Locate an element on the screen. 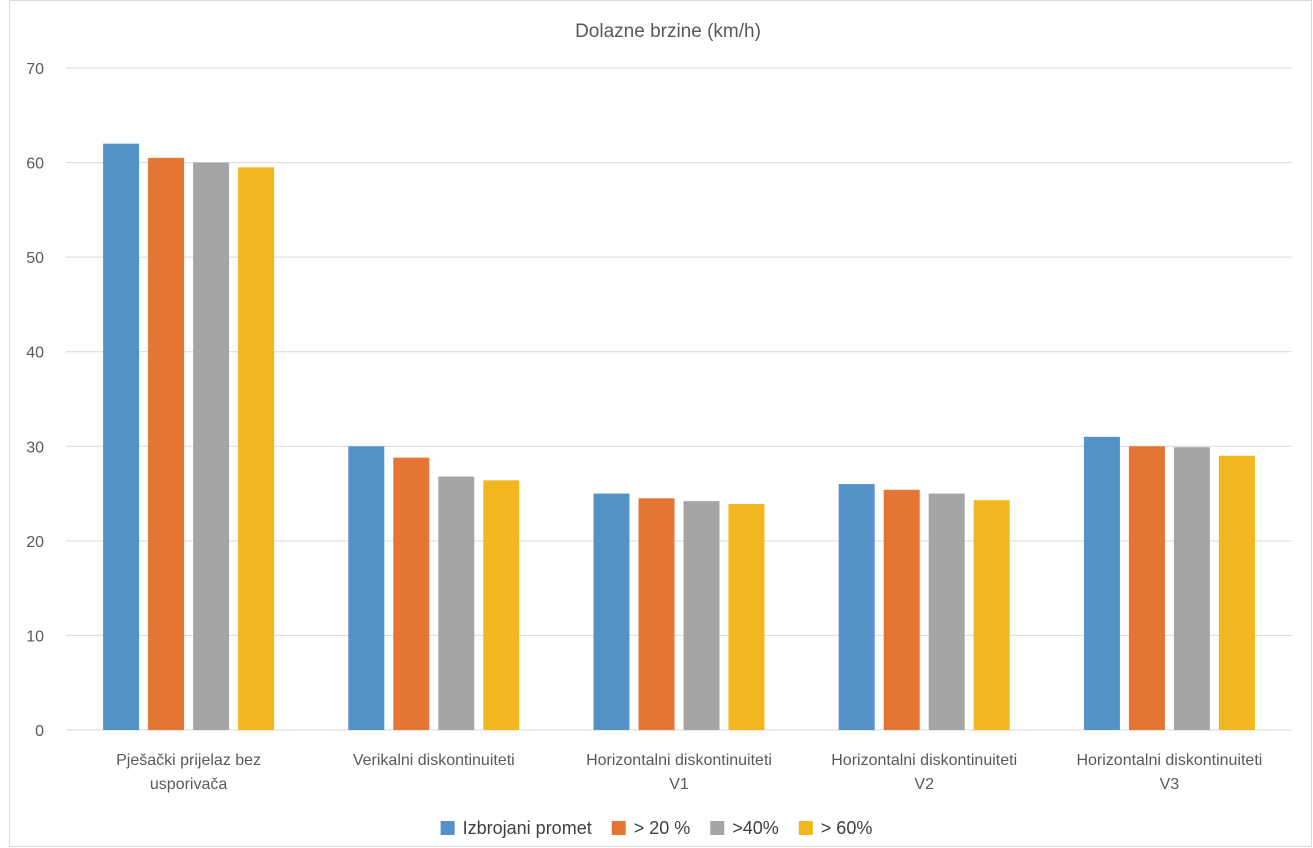  chart-title: Dolazne brzine (km/h) is located at coordinates (668, 31).